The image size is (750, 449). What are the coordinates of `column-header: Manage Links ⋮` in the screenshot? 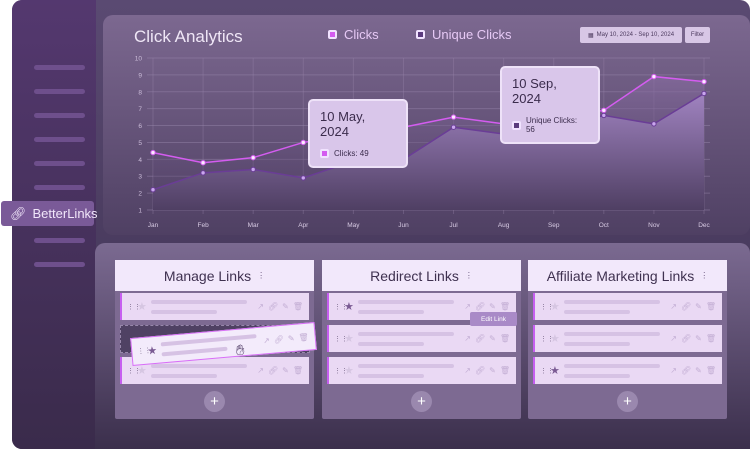 It's located at (214, 275).